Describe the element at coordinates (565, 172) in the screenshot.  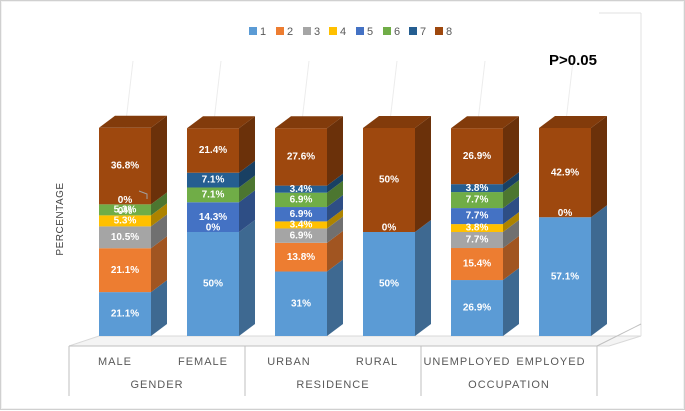
I see `data-label: 42.9%` at that location.